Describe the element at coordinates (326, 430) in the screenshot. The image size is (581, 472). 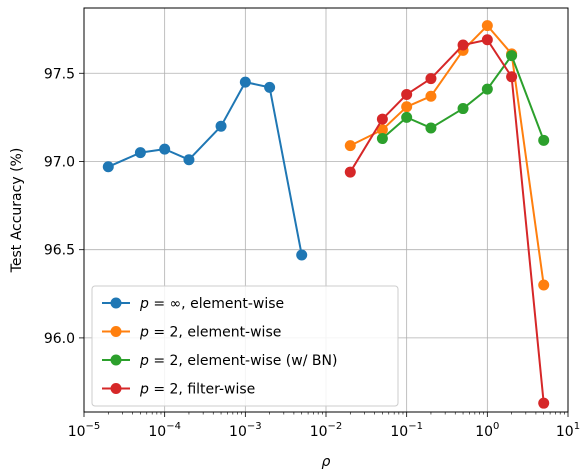
I see `x-tick-label: 10⁻²` at that location.